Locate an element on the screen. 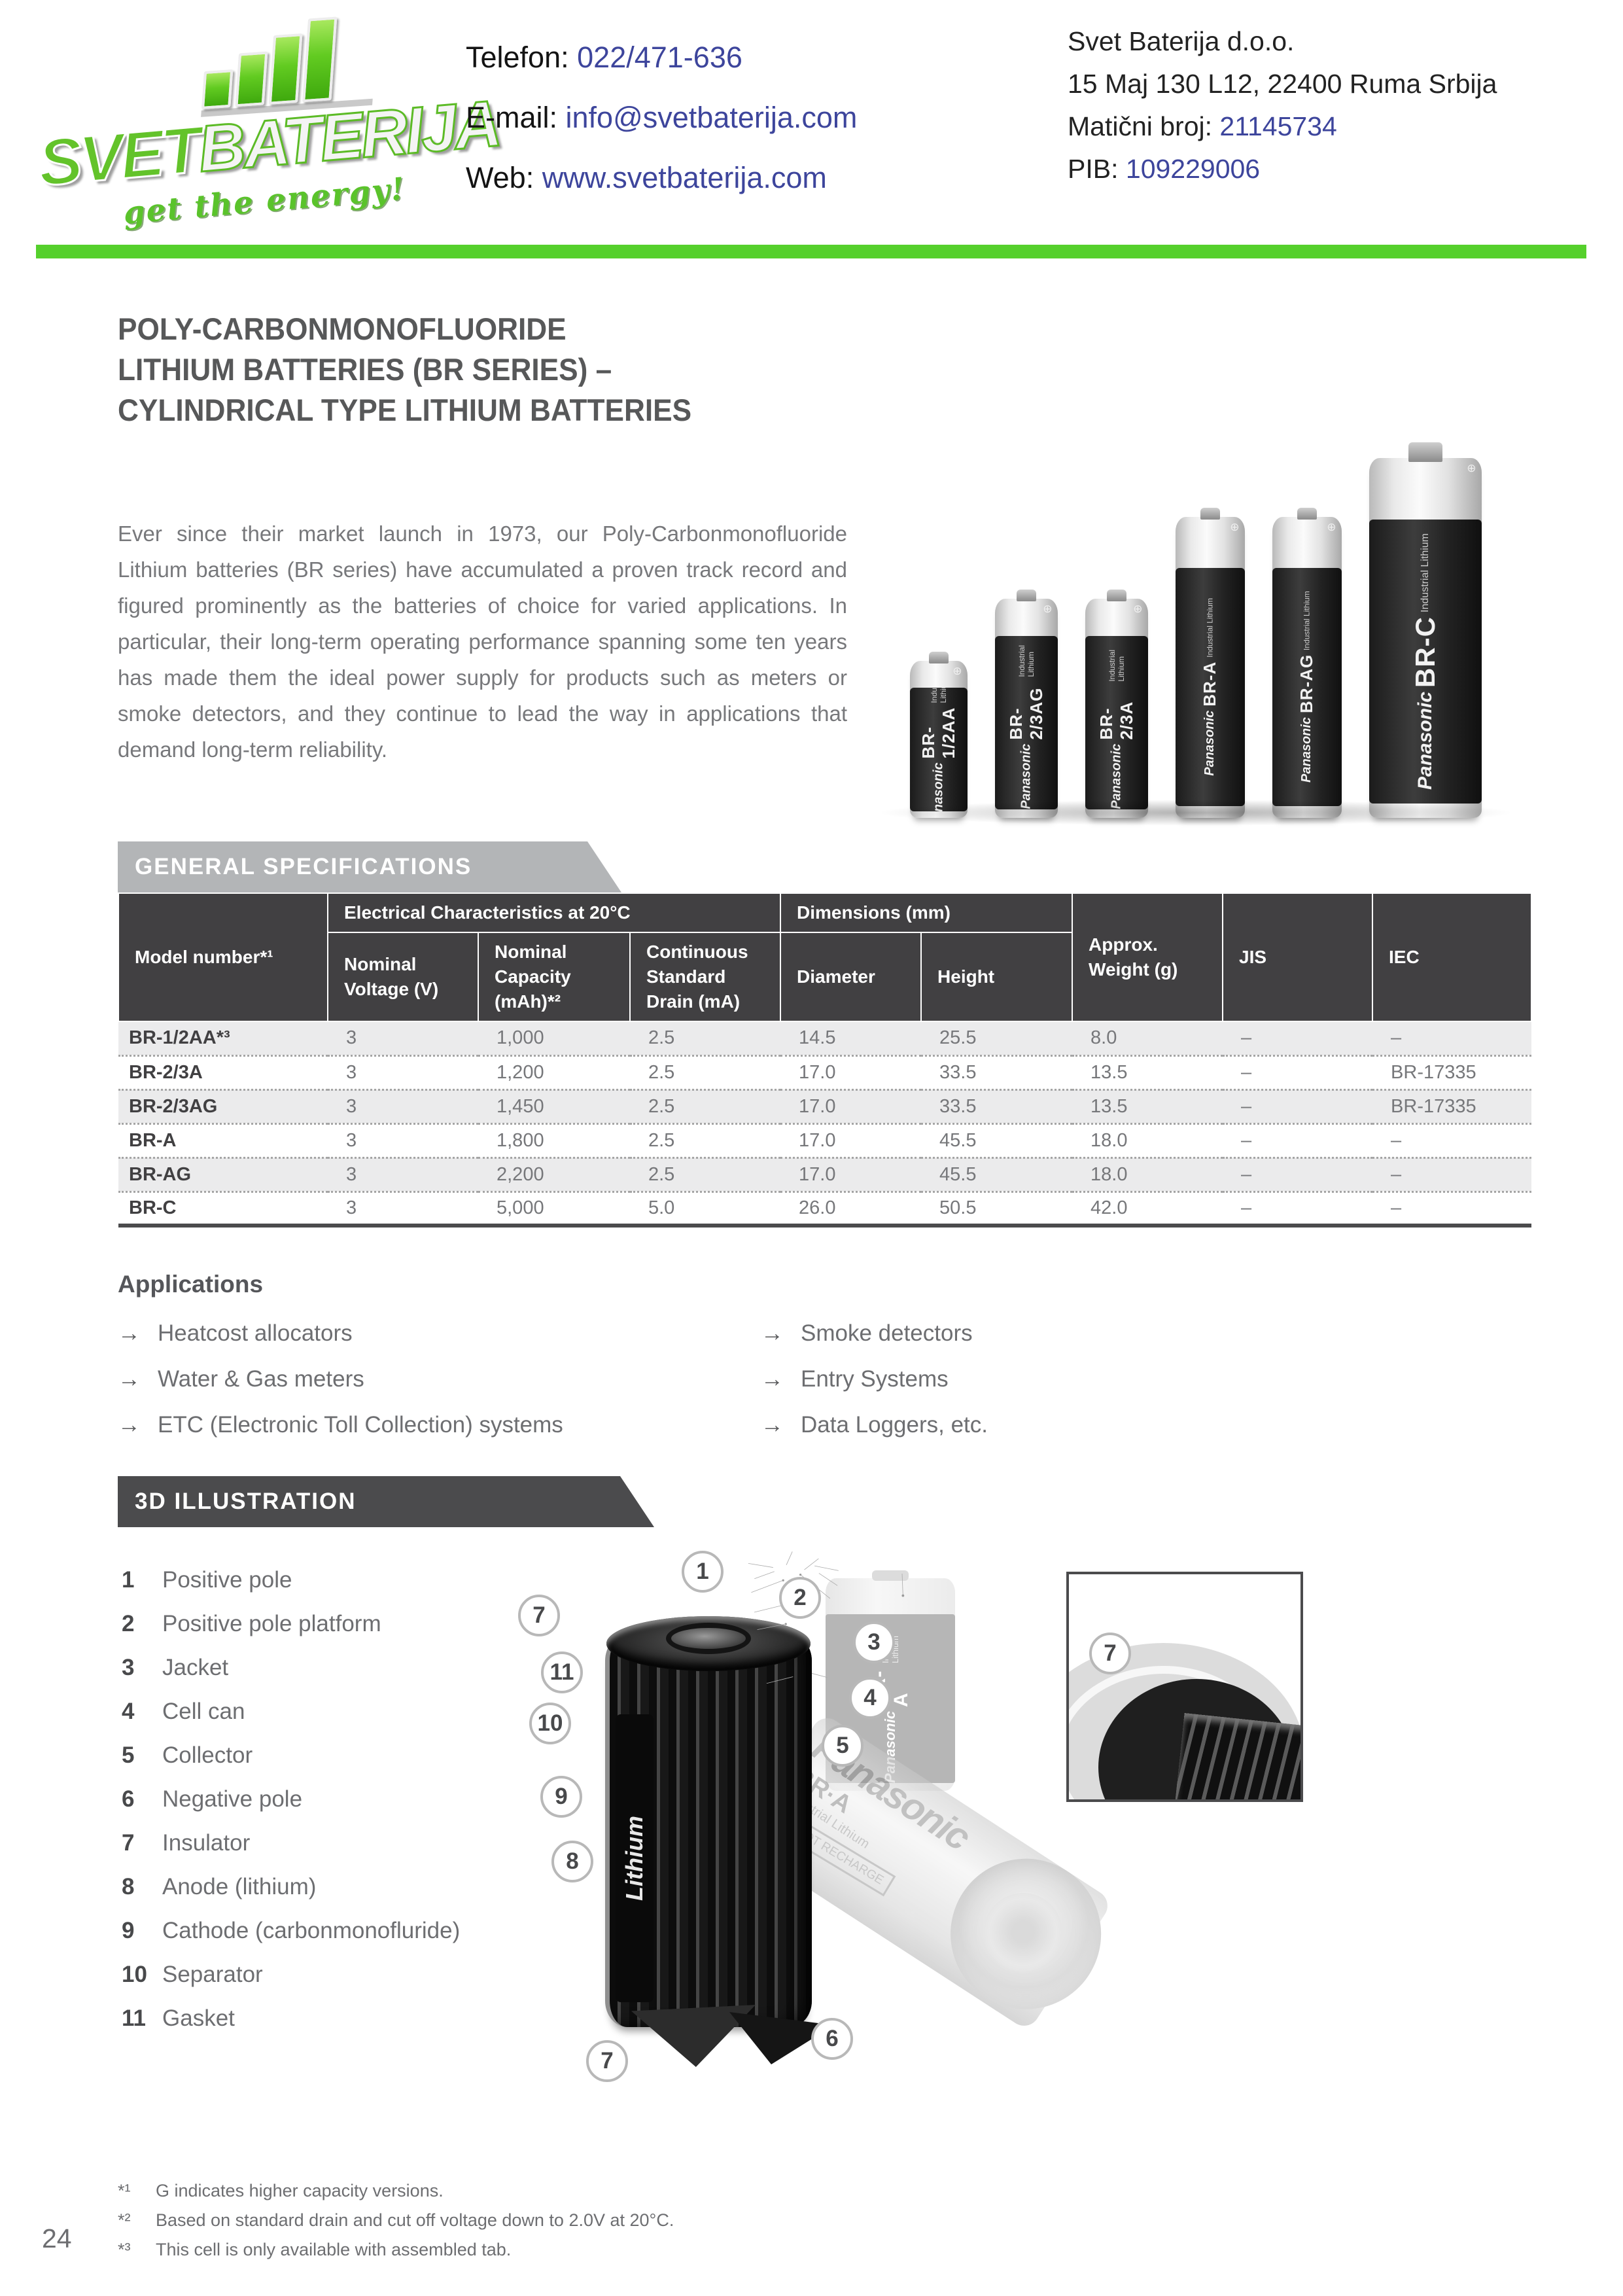 This screenshot has width=1623, height=2296. part-number: 5 is located at coordinates (128, 1755).